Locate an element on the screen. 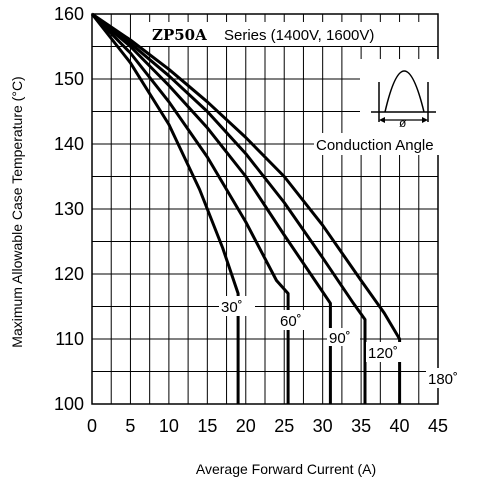 This screenshot has width=494, height=481. series-label-120: 120˚ is located at coordinates (383, 353).